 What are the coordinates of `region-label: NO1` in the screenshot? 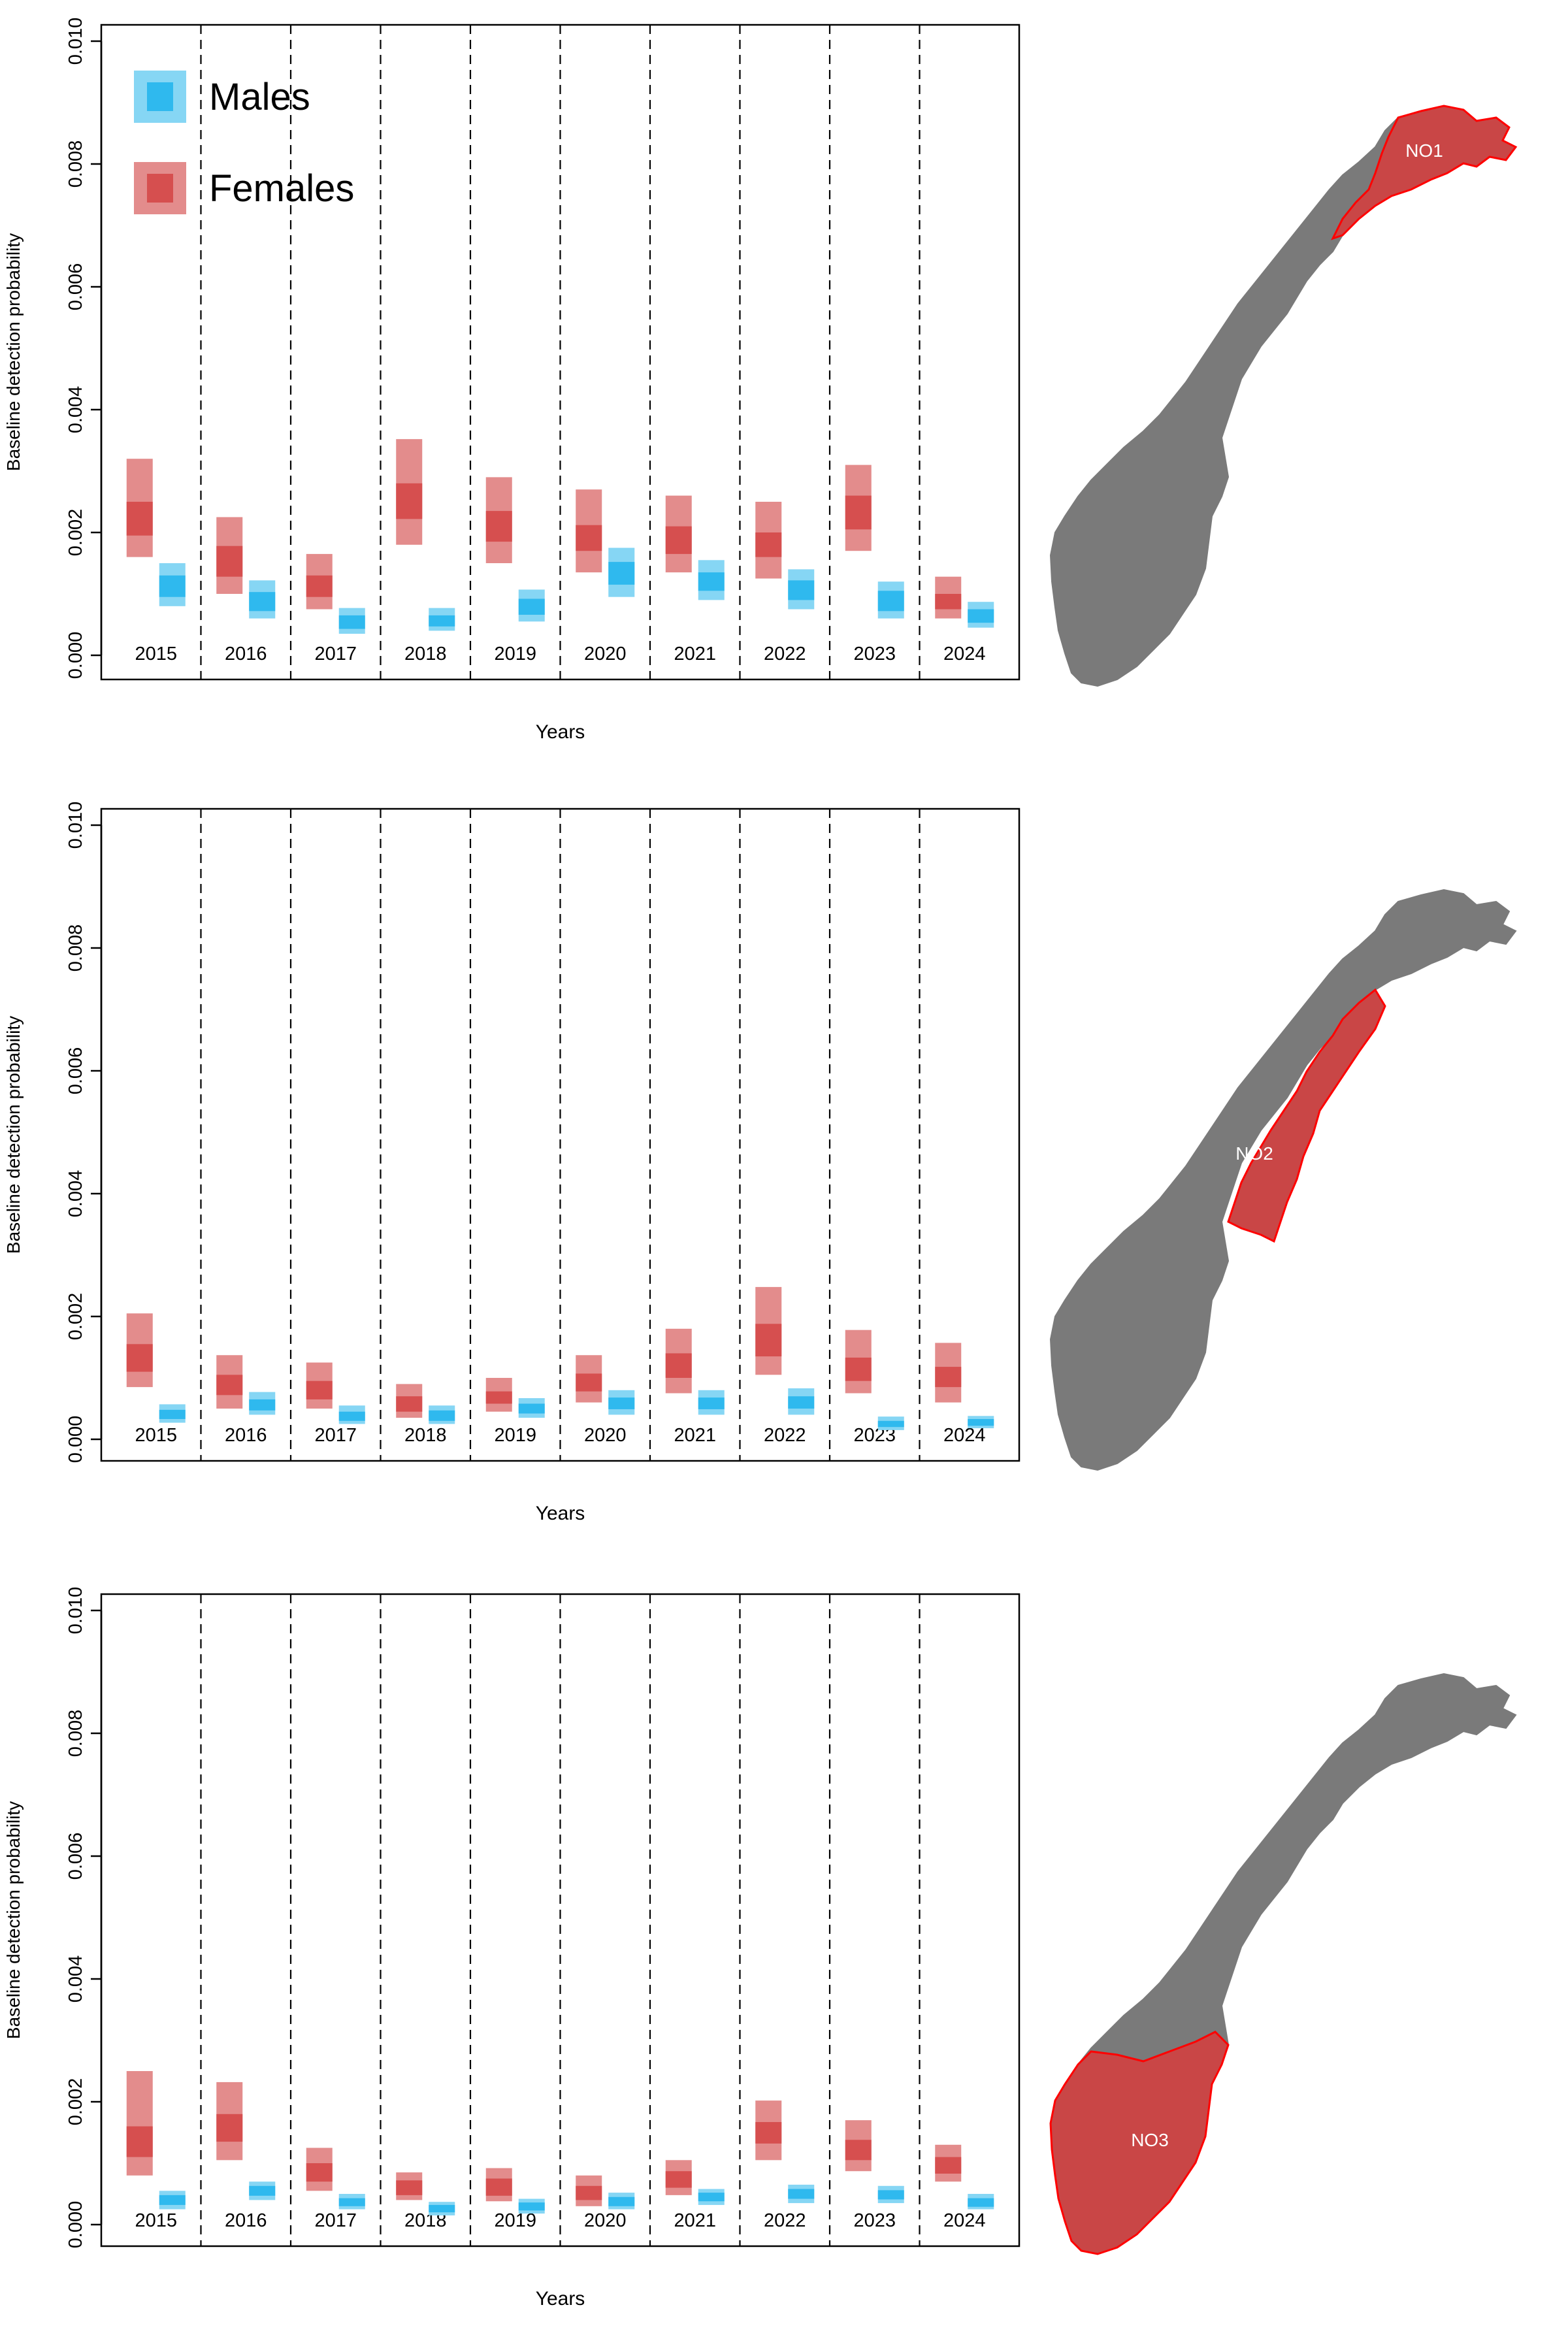 It's located at (1424, 150).